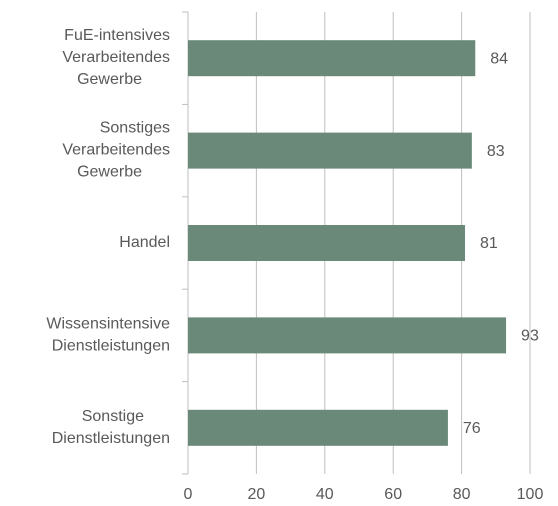  Describe the element at coordinates (116, 57) in the screenshot. I see `y-tick-label: FuE-intensives Verarbeitendes Gewerbe` at that location.